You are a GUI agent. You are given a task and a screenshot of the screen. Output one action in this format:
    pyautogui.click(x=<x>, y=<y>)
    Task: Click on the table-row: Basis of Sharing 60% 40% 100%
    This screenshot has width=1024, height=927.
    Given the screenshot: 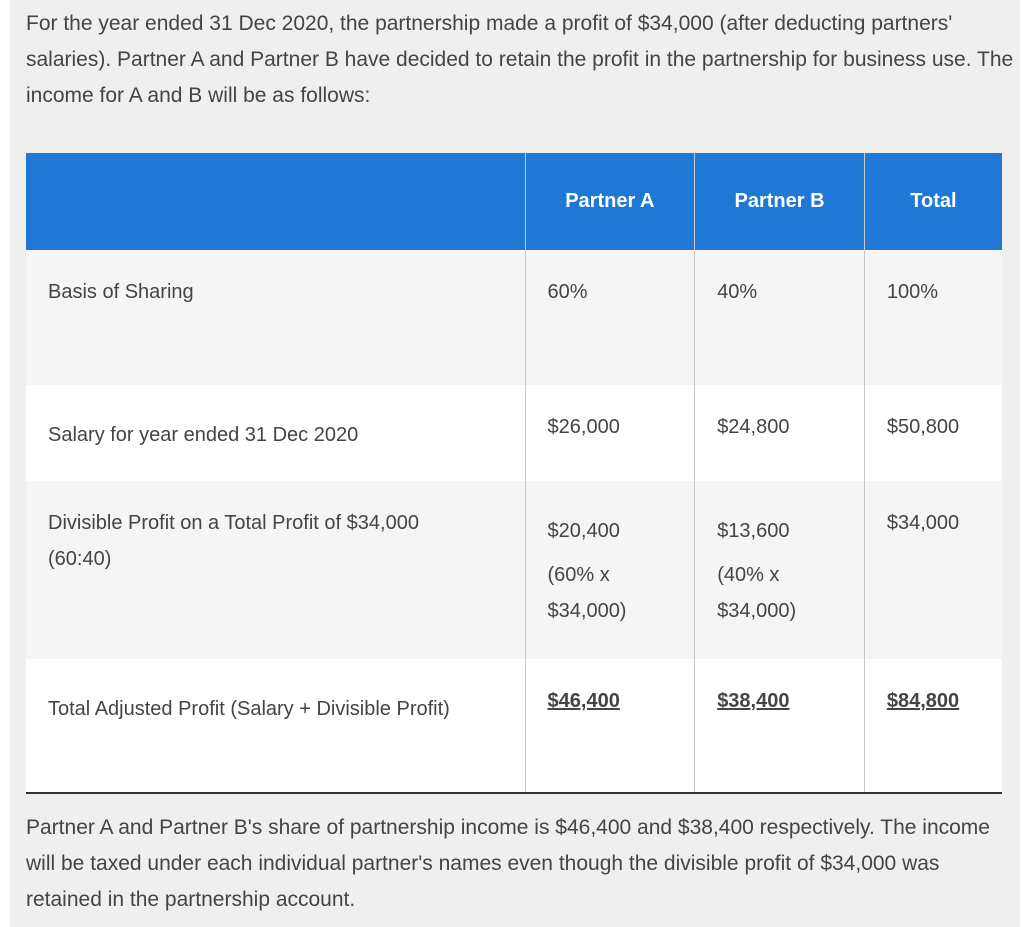 What is the action you would take?
    pyautogui.click(x=514, y=317)
    